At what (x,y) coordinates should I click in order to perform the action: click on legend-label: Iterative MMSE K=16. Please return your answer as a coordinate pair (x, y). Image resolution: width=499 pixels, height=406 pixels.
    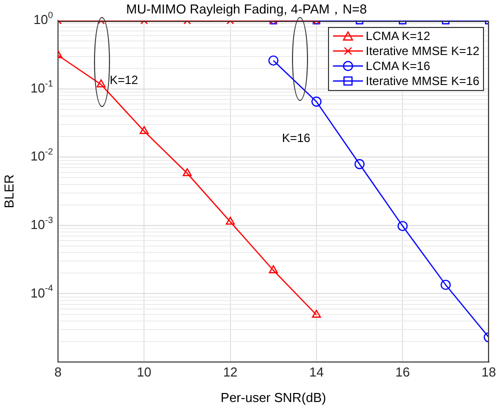
    Looking at the image, I should click on (423, 81).